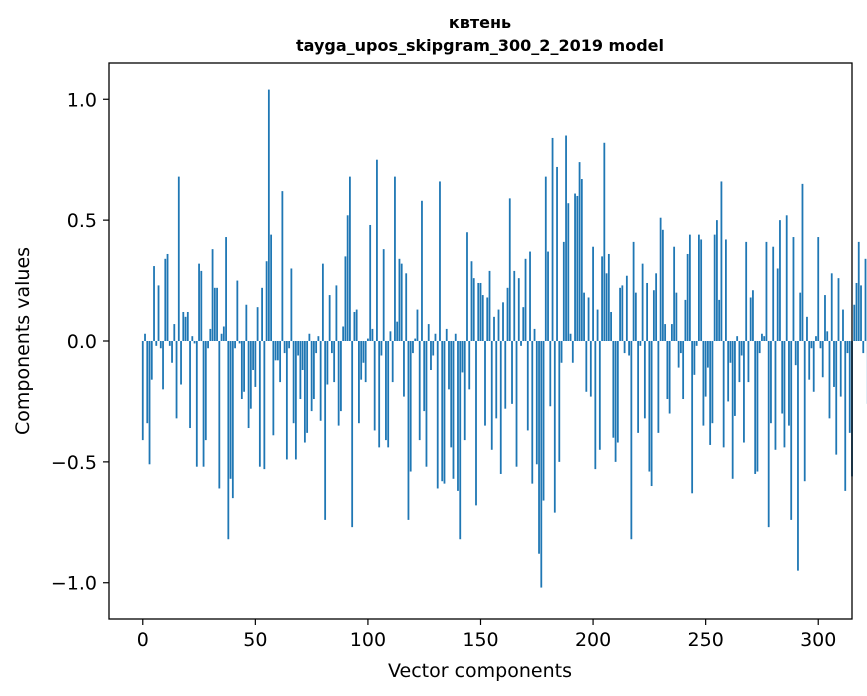  What do you see at coordinates (480, 45) in the screenshot?
I see `chart-title-line-2: tayga_upos_skipgram_300_2_2019 model` at bounding box center [480, 45].